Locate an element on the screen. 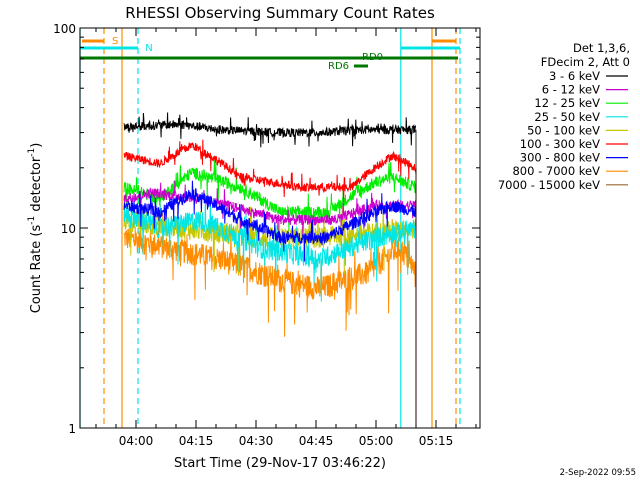 The width and height of the screenshot is (640, 480). legend-entry-label: 12 - 25 keV is located at coordinates (567, 103).